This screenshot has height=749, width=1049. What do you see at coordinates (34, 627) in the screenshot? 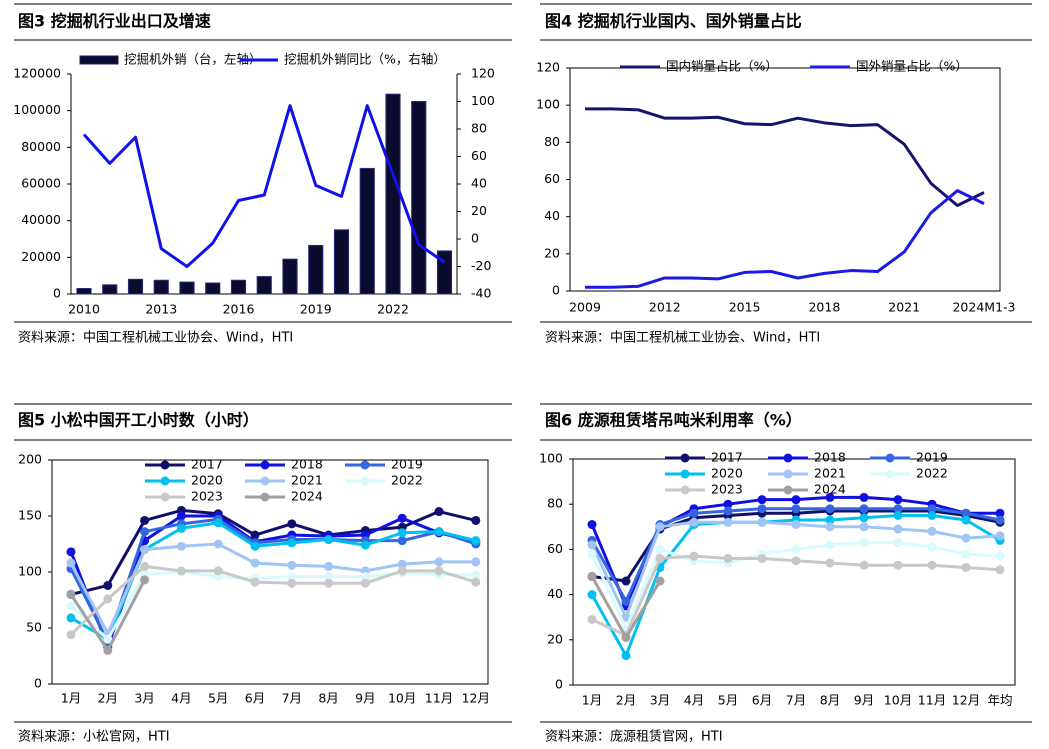
I see `y-tick-label: 50` at bounding box center [34, 627].